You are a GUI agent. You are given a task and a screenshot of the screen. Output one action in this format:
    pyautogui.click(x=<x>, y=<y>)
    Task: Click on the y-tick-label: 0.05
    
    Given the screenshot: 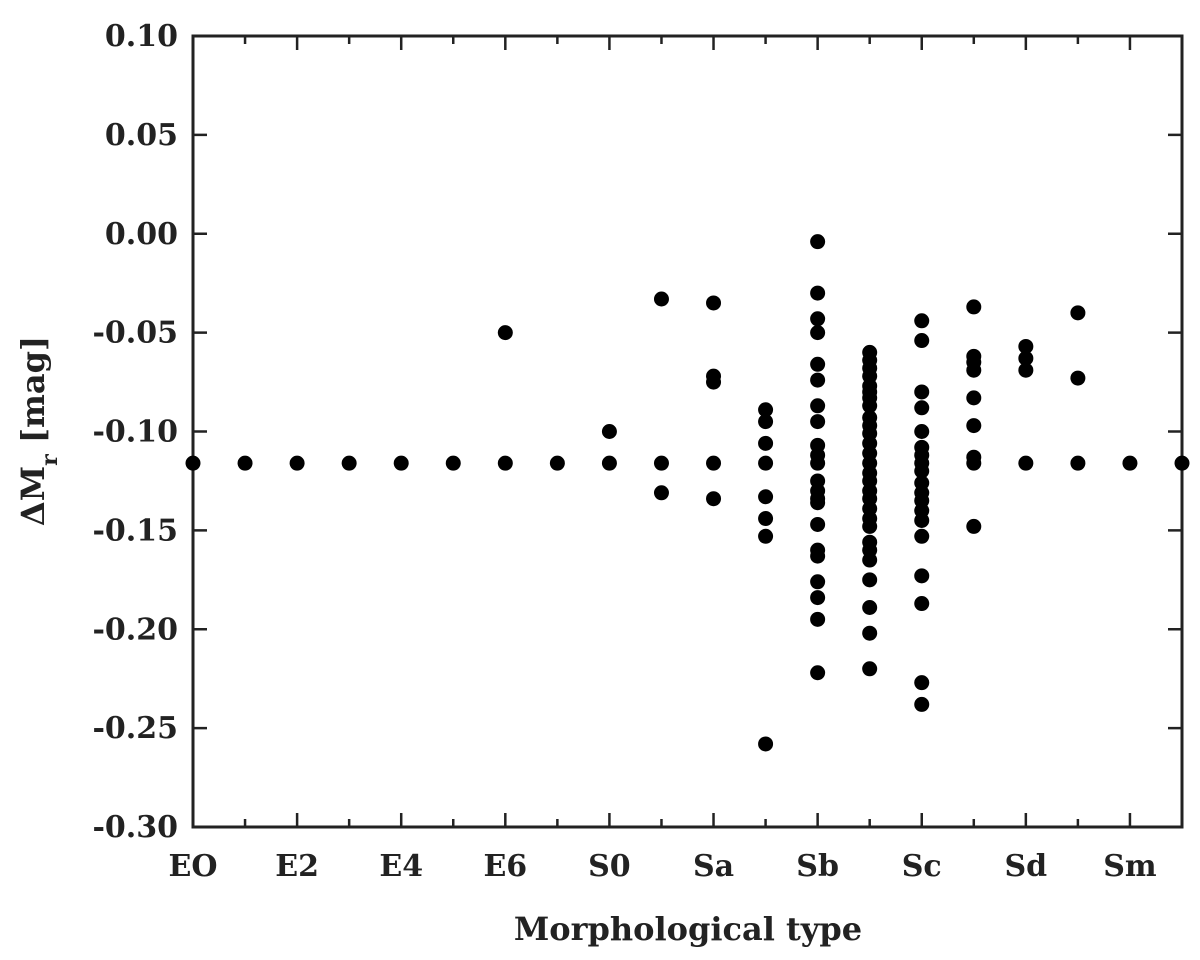 What is the action you would take?
    pyautogui.click(x=141, y=135)
    